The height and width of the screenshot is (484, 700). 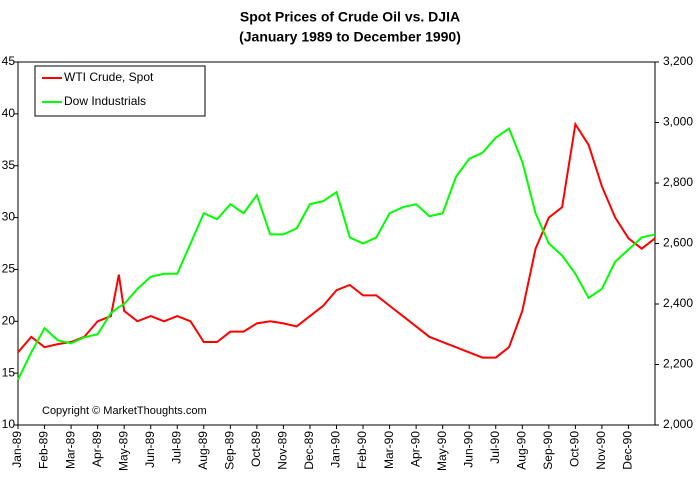 I want to click on x-tick-label: Sep-90, so click(x=548, y=450).